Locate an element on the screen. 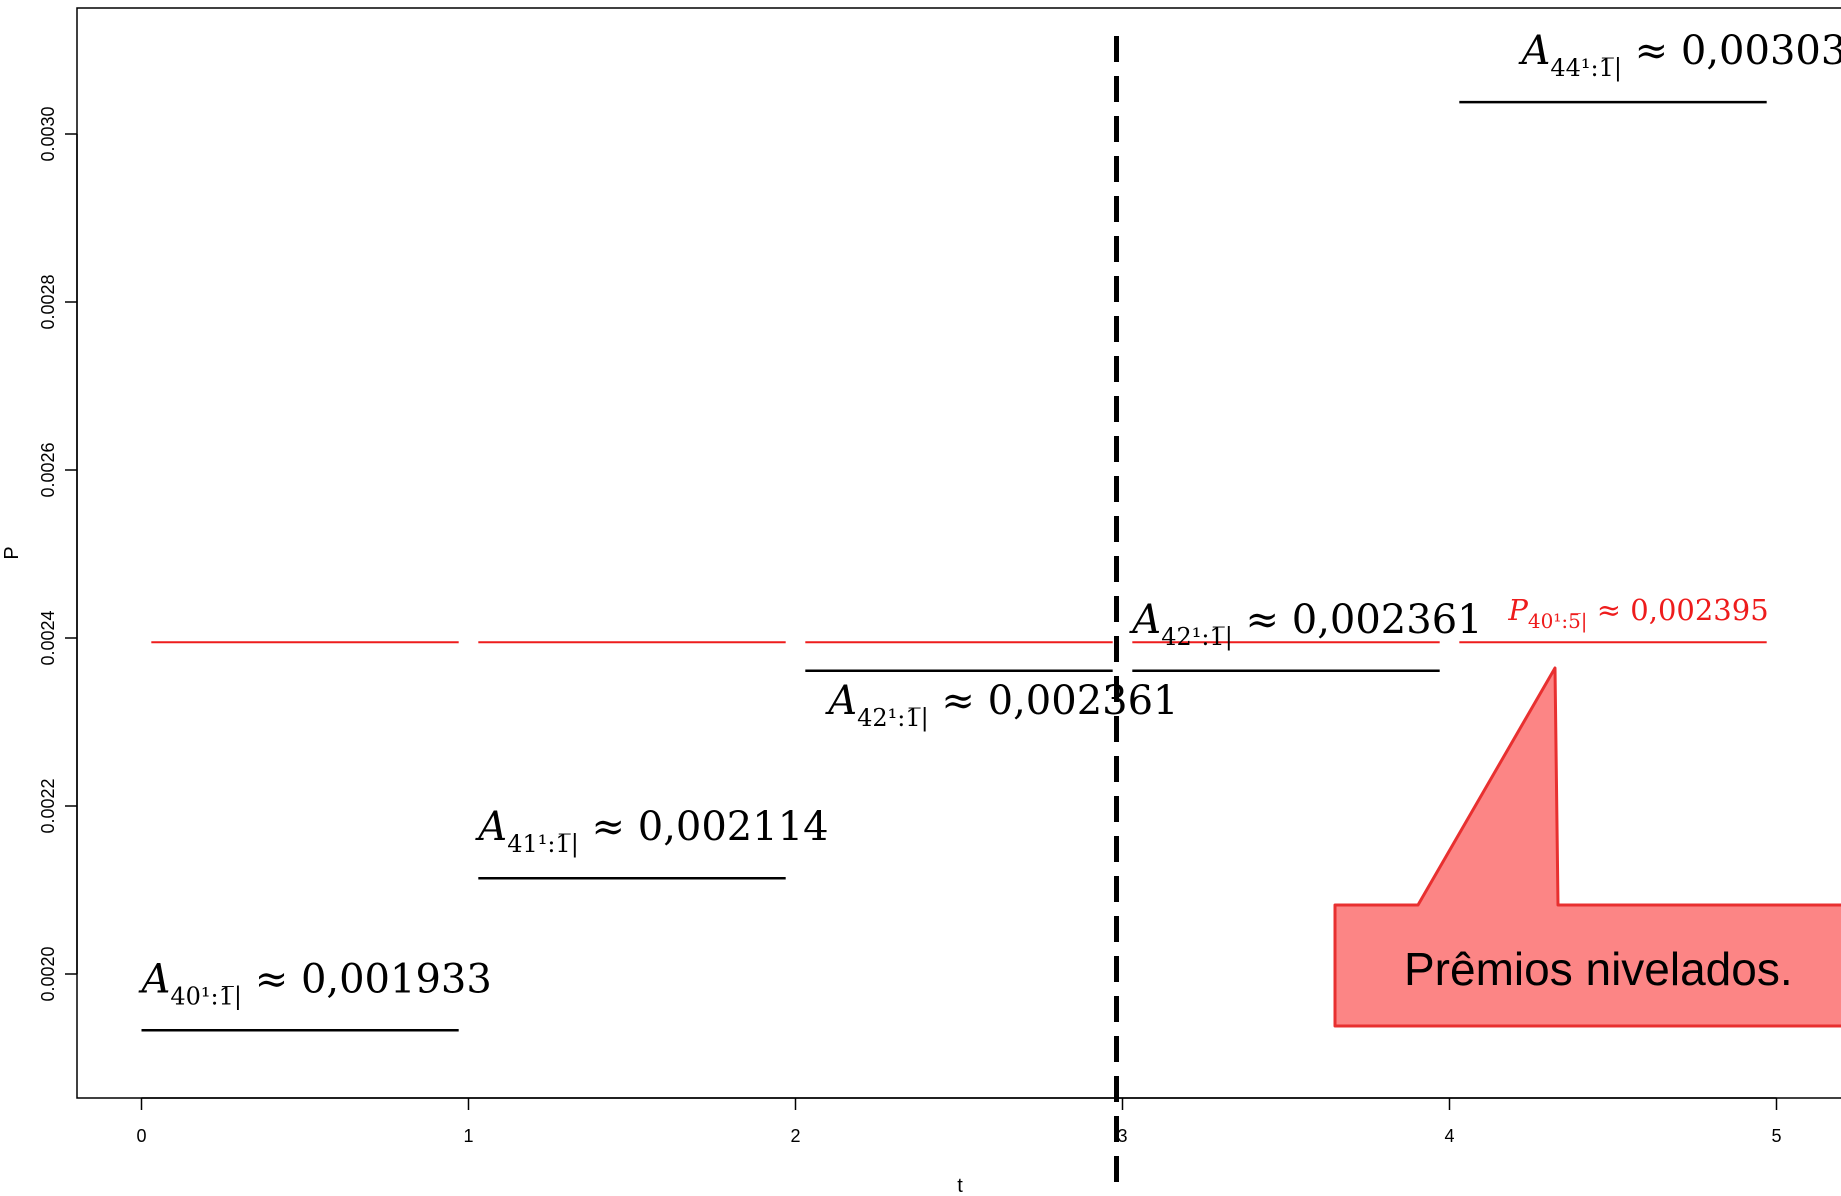  y-tick-label: 0.0020 is located at coordinates (48, 973).